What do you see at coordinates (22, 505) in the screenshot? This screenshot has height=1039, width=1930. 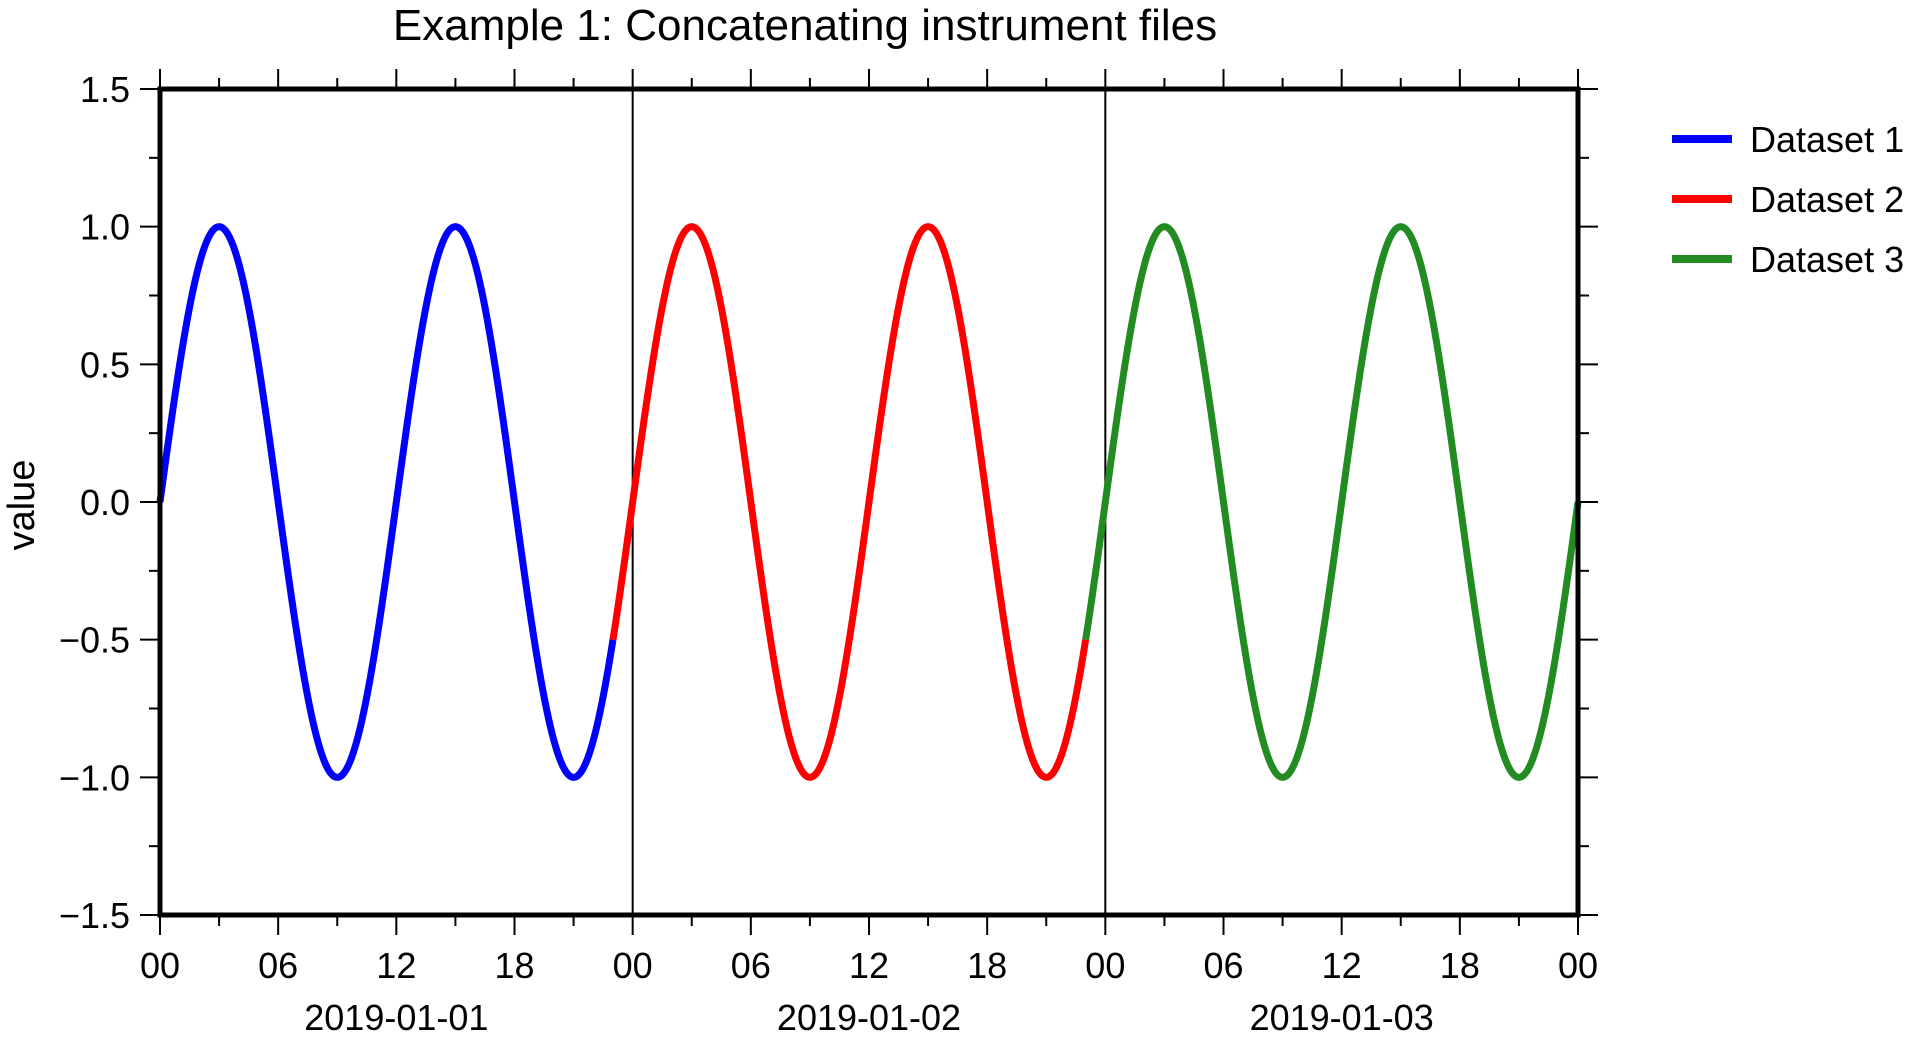 I see `y-axis-label: value` at bounding box center [22, 505].